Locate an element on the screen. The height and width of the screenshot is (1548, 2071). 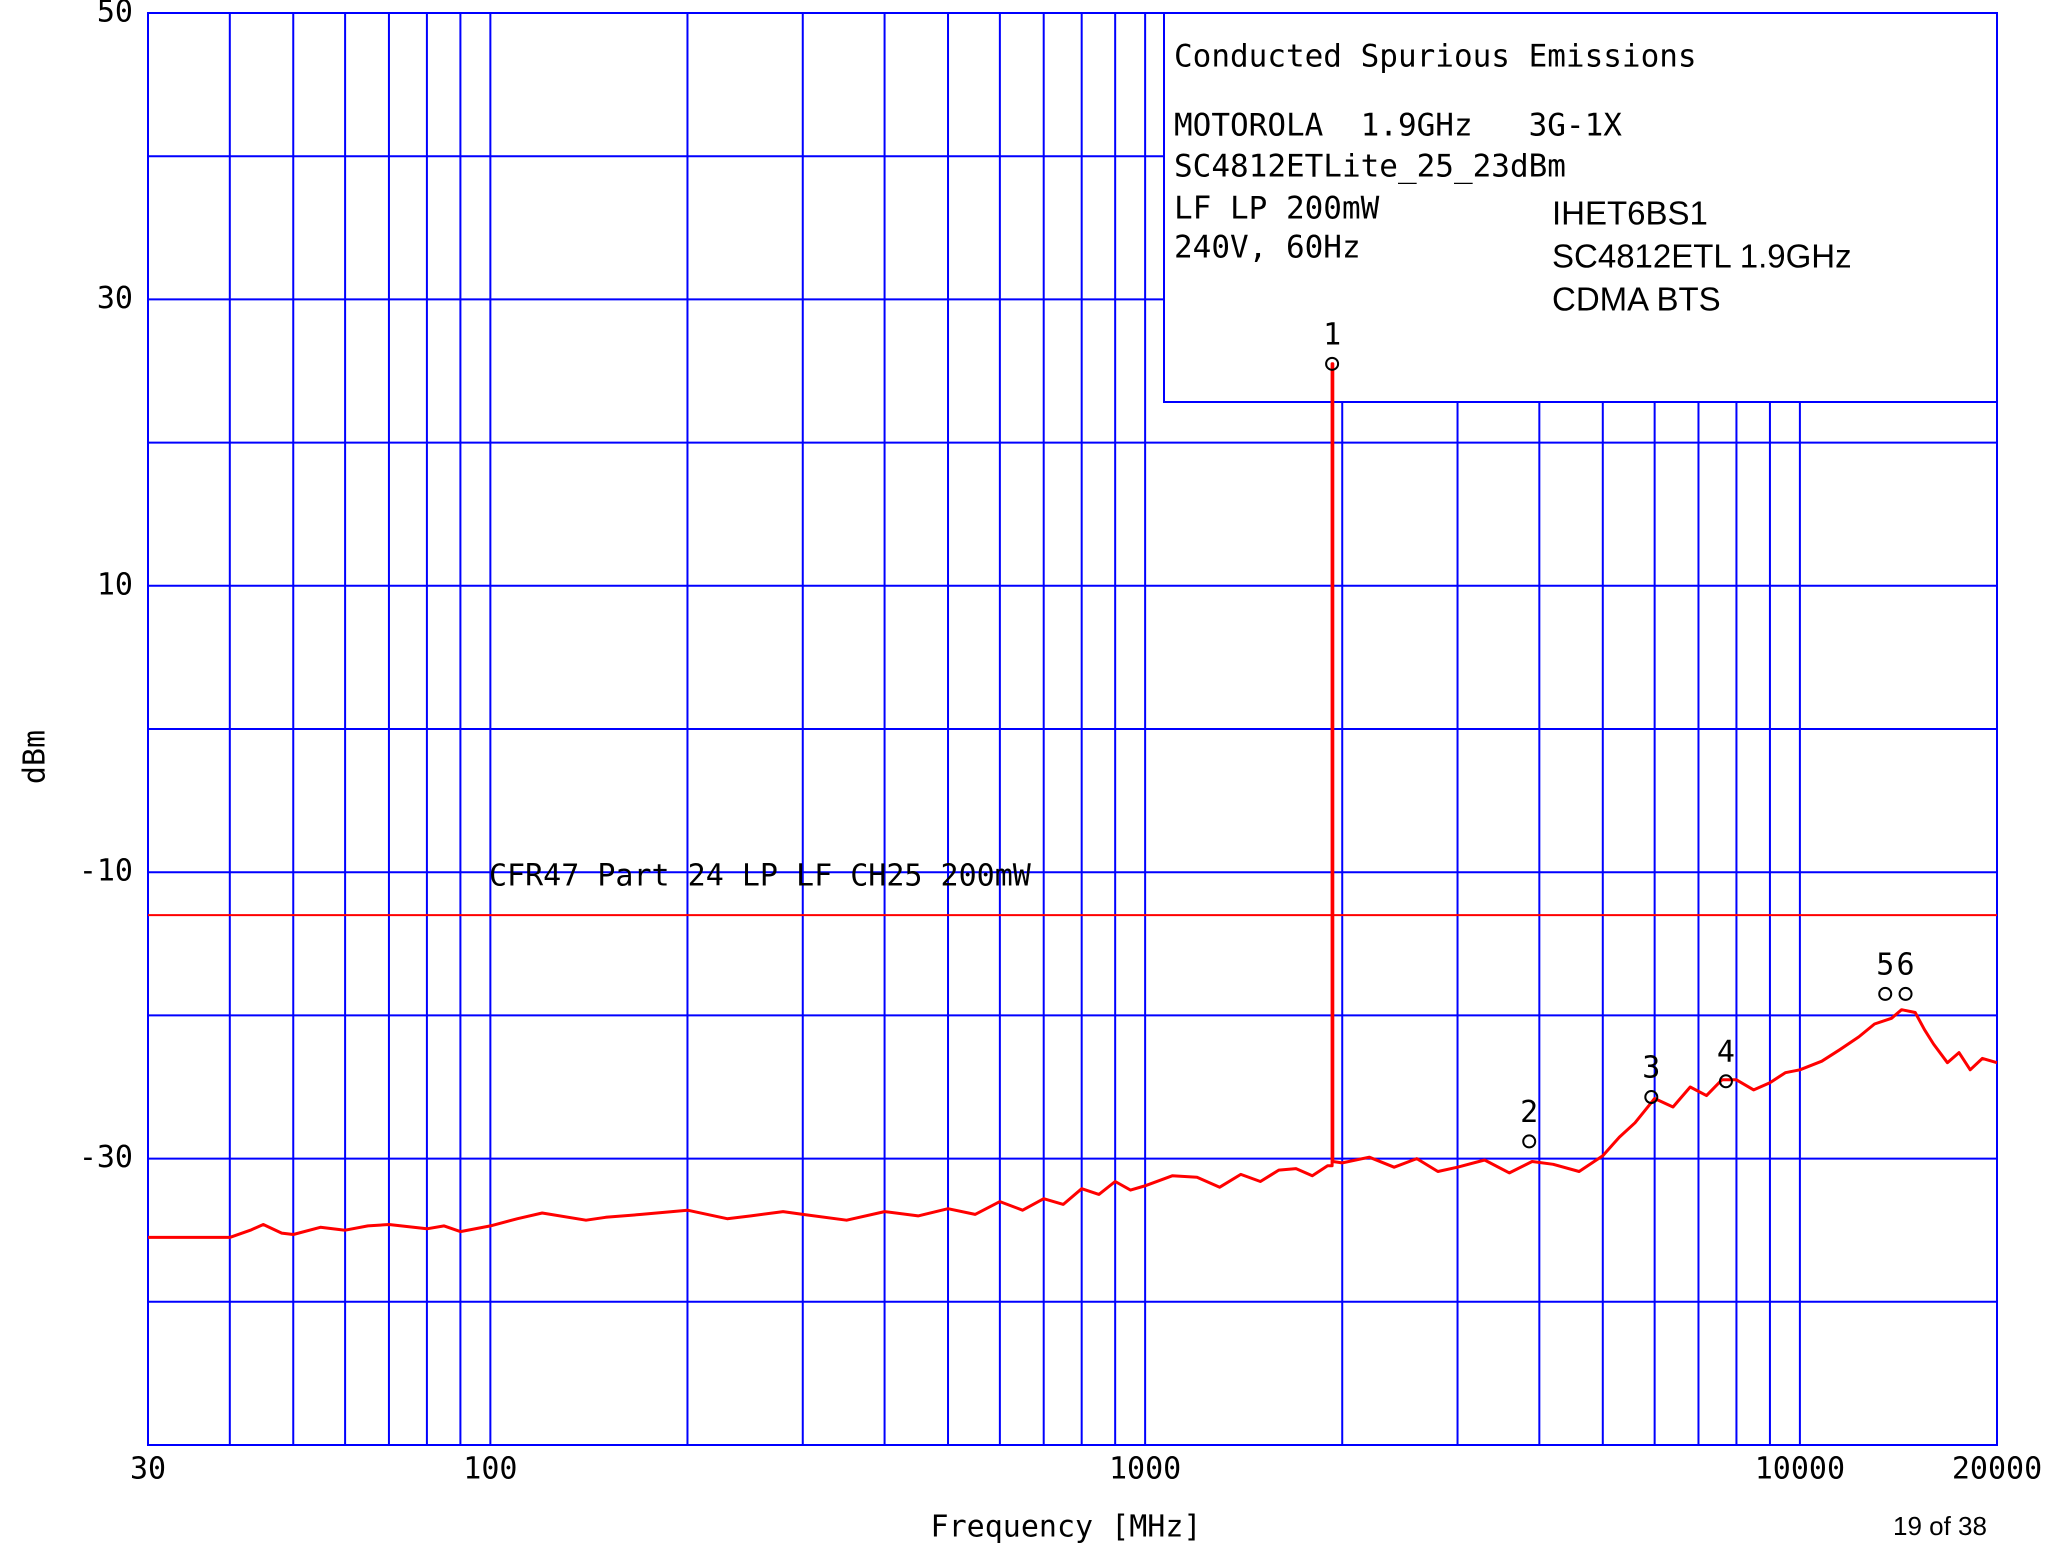
limit-label: CFR47 Part 24 LP LF CH25 200mW is located at coordinates (760, 876).